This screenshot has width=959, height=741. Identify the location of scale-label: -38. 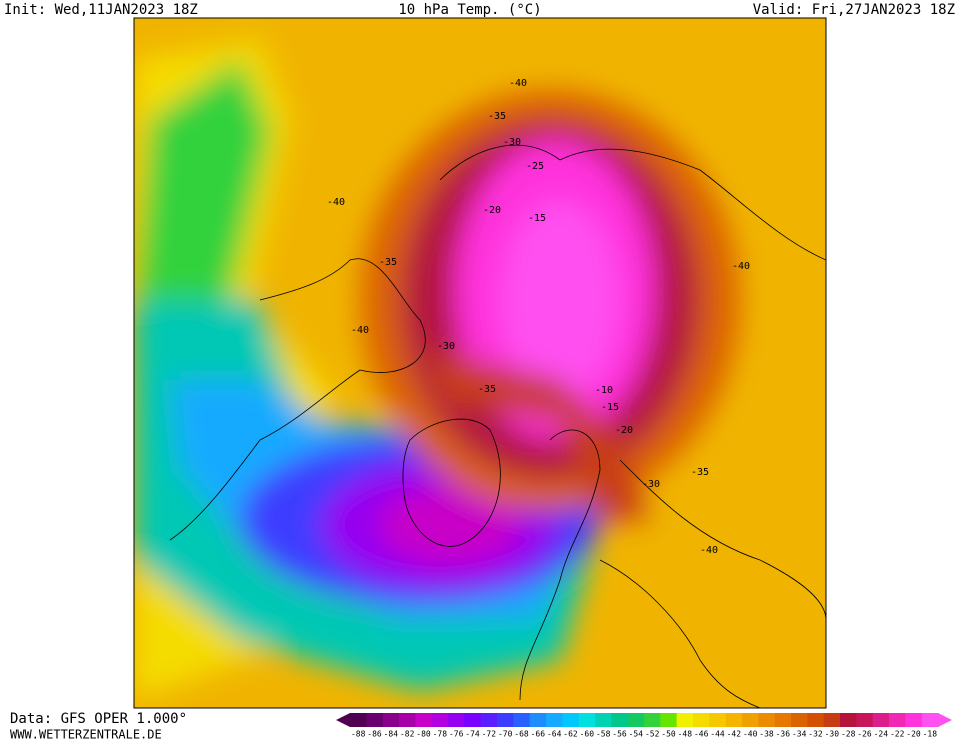
(766, 734).